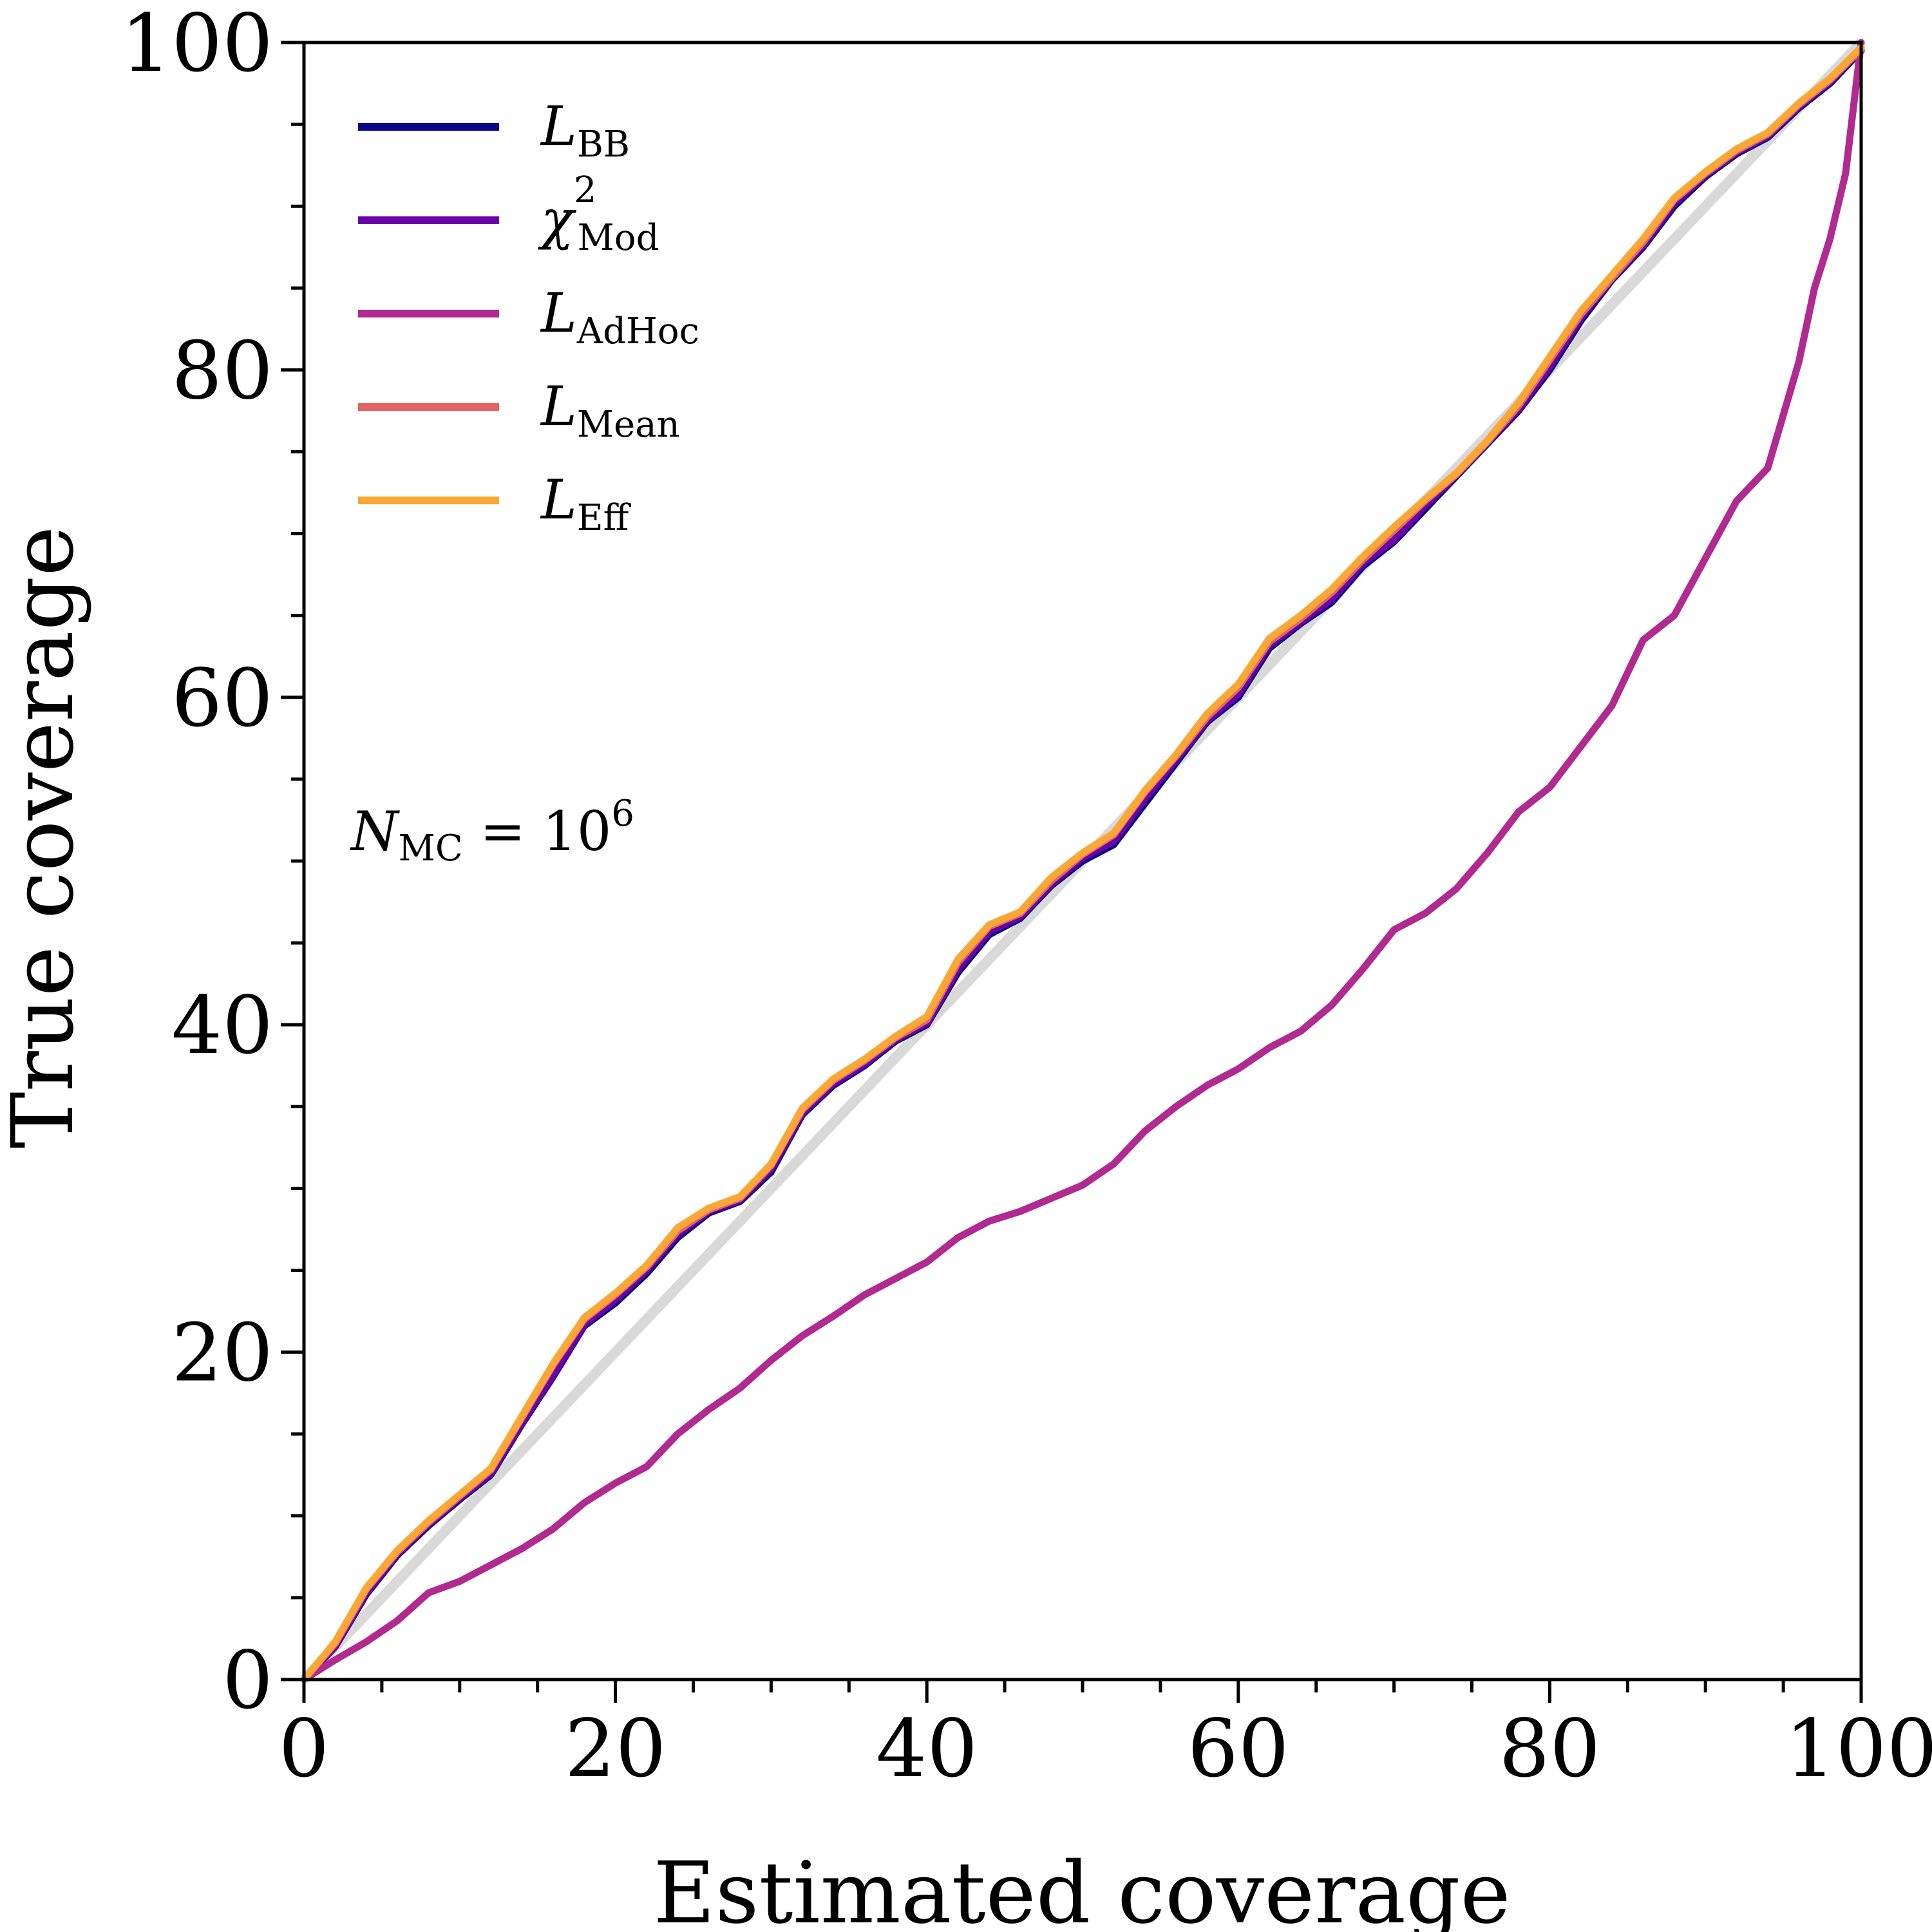  I want to click on x-tick-label: 40, so click(927, 1749).